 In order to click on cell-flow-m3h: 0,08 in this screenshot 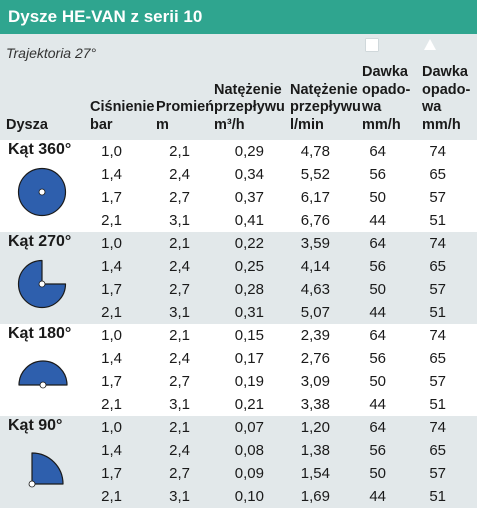, I will do `click(249, 450)`.